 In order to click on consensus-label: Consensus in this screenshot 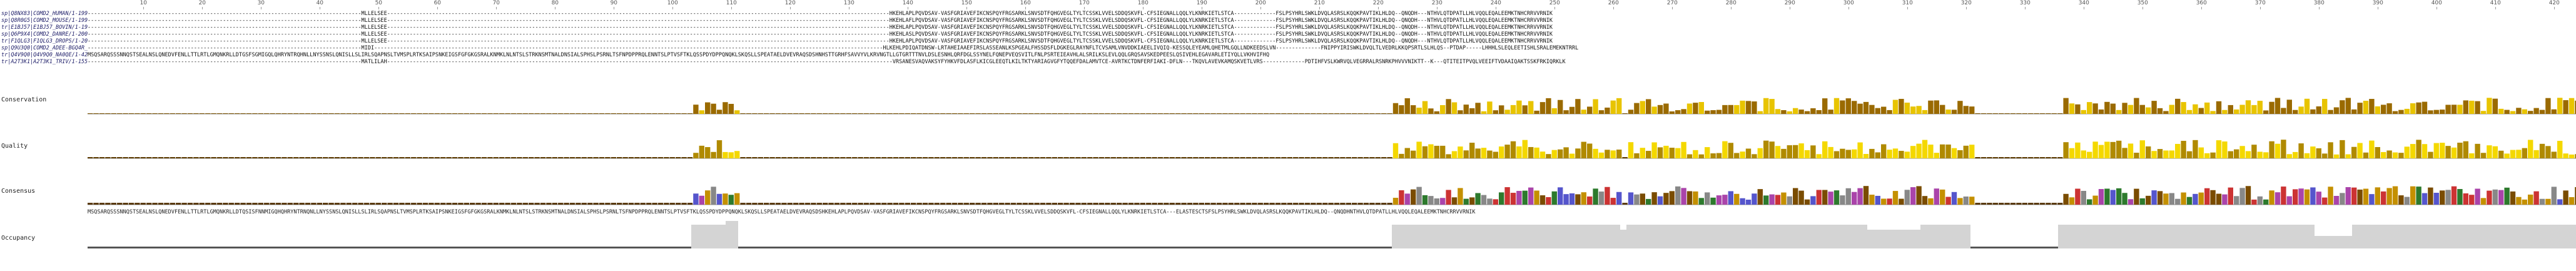, I will do `click(18, 191)`.